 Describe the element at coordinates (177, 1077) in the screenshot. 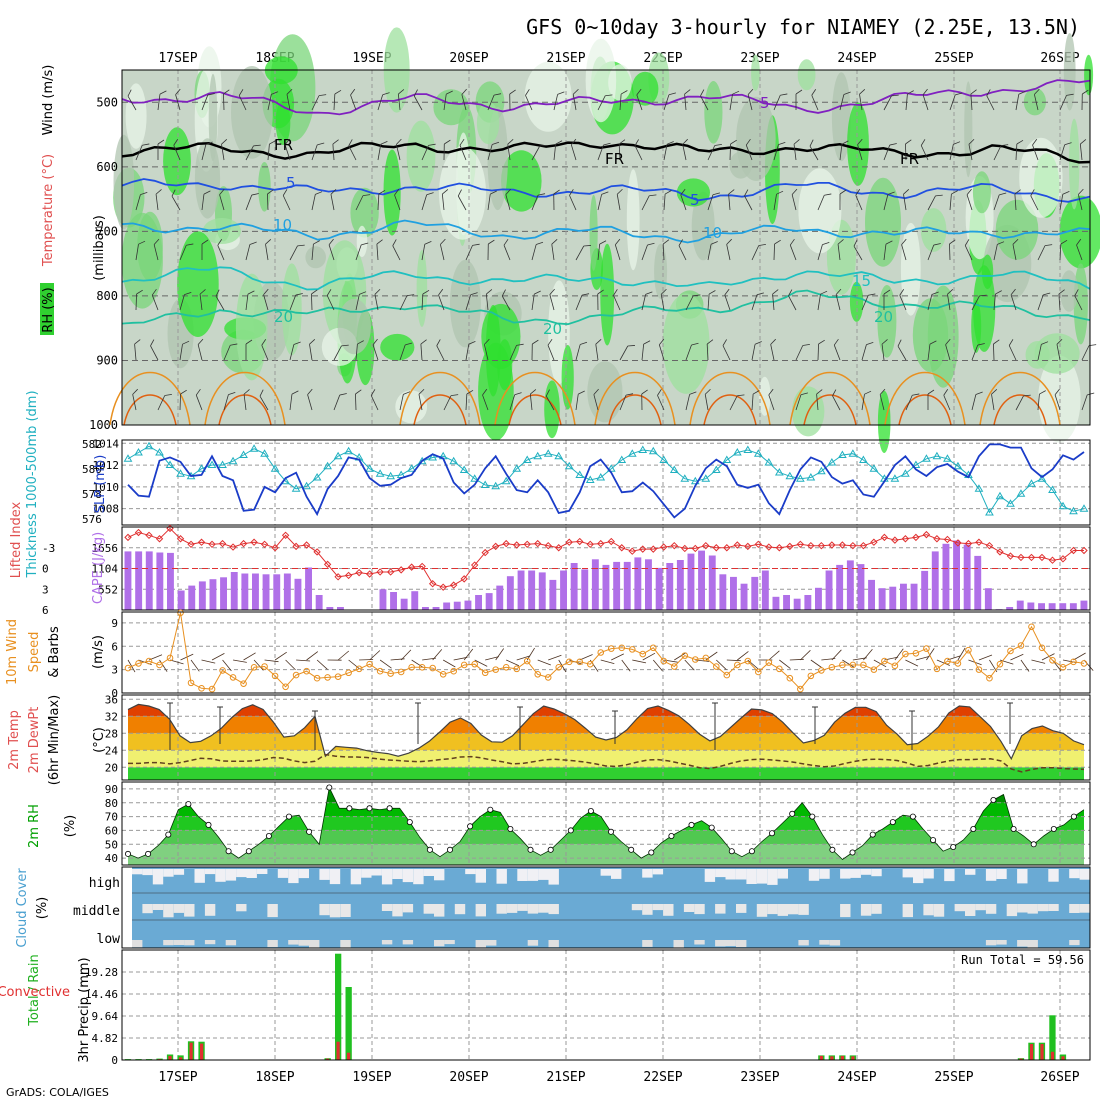

I see `date-label-bottom: 17SEP` at that location.